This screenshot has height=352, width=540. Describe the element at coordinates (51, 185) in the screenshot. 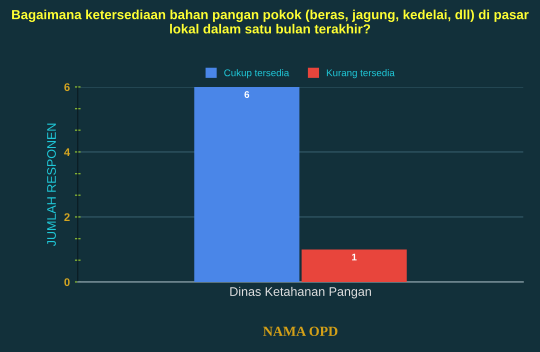

I see `y-axis-title: JUMLAH RESPONEN` at that location.